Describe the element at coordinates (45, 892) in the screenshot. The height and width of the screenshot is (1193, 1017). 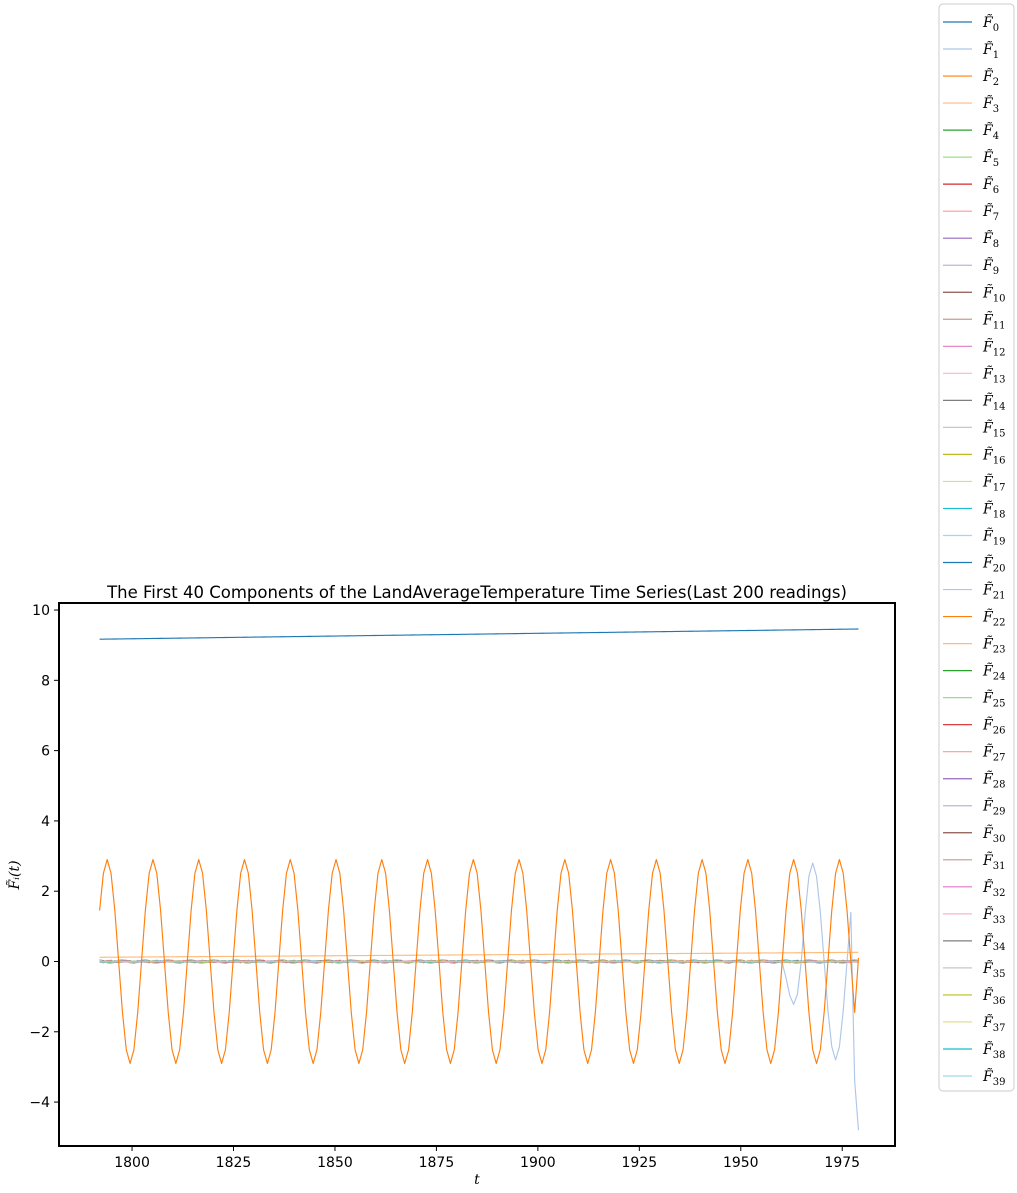
I see `y-tick-label: 2` at that location.